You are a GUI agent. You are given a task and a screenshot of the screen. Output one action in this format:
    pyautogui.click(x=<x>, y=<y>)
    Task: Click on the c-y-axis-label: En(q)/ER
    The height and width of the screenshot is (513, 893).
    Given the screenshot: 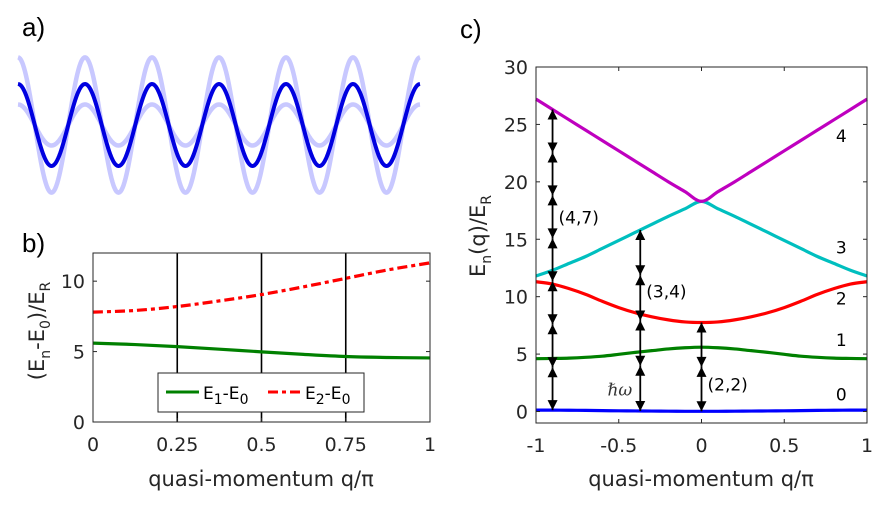 What is the action you would take?
    pyautogui.click(x=480, y=236)
    